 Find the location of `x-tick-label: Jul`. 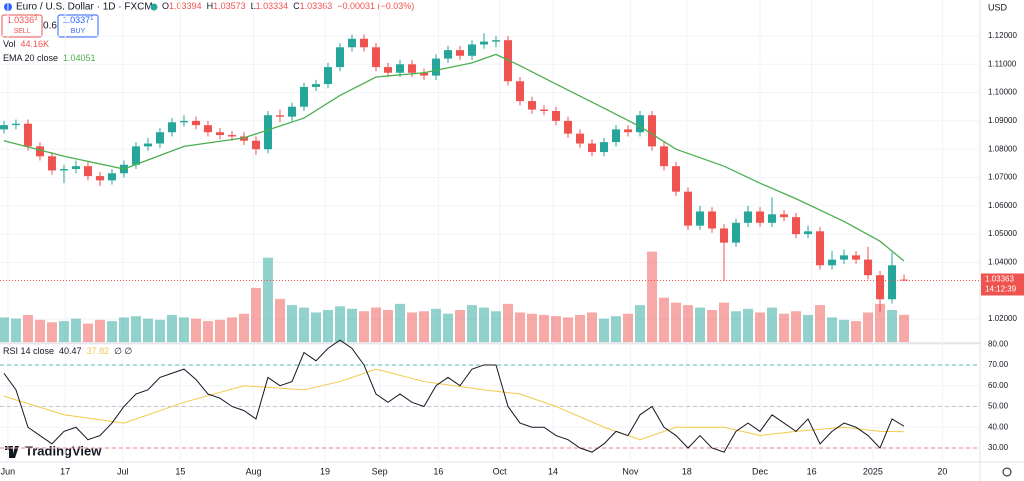

x-tick-label: Jul is located at coordinates (123, 471).